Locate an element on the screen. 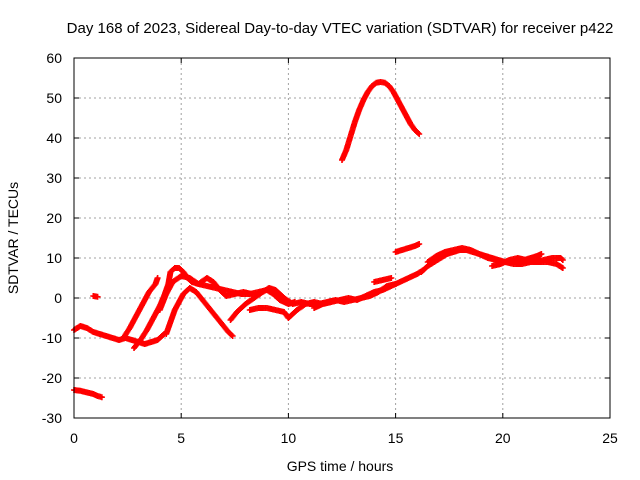  y-tick-label: -20 is located at coordinates (52, 378).